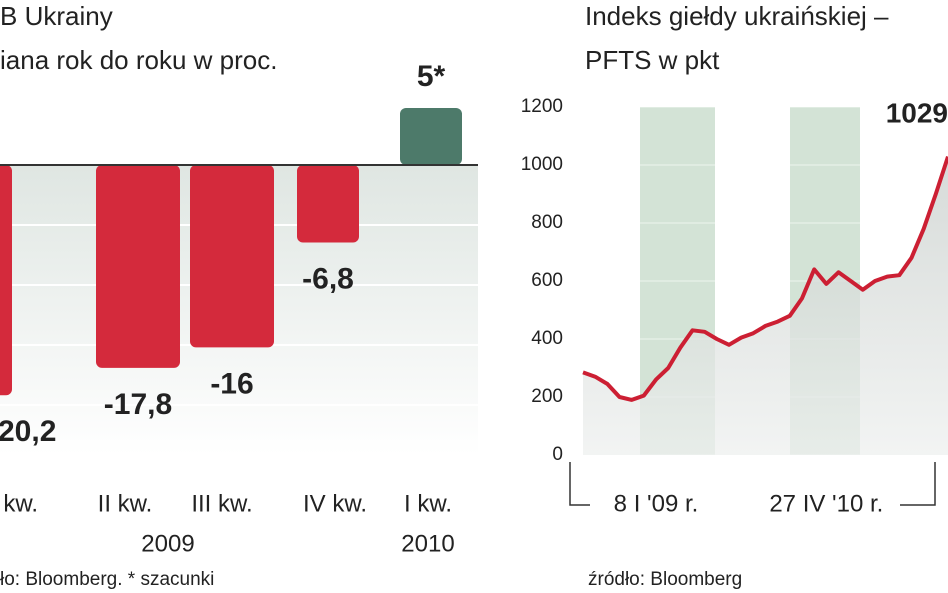 The width and height of the screenshot is (948, 593). I want to click on y-tick-label: 1000, so click(542, 164).